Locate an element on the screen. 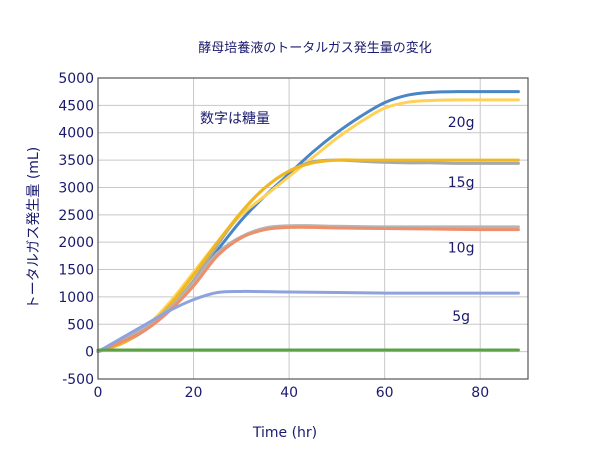 The image size is (608, 456). x-axis-label: Time (hr) is located at coordinates (284, 433).